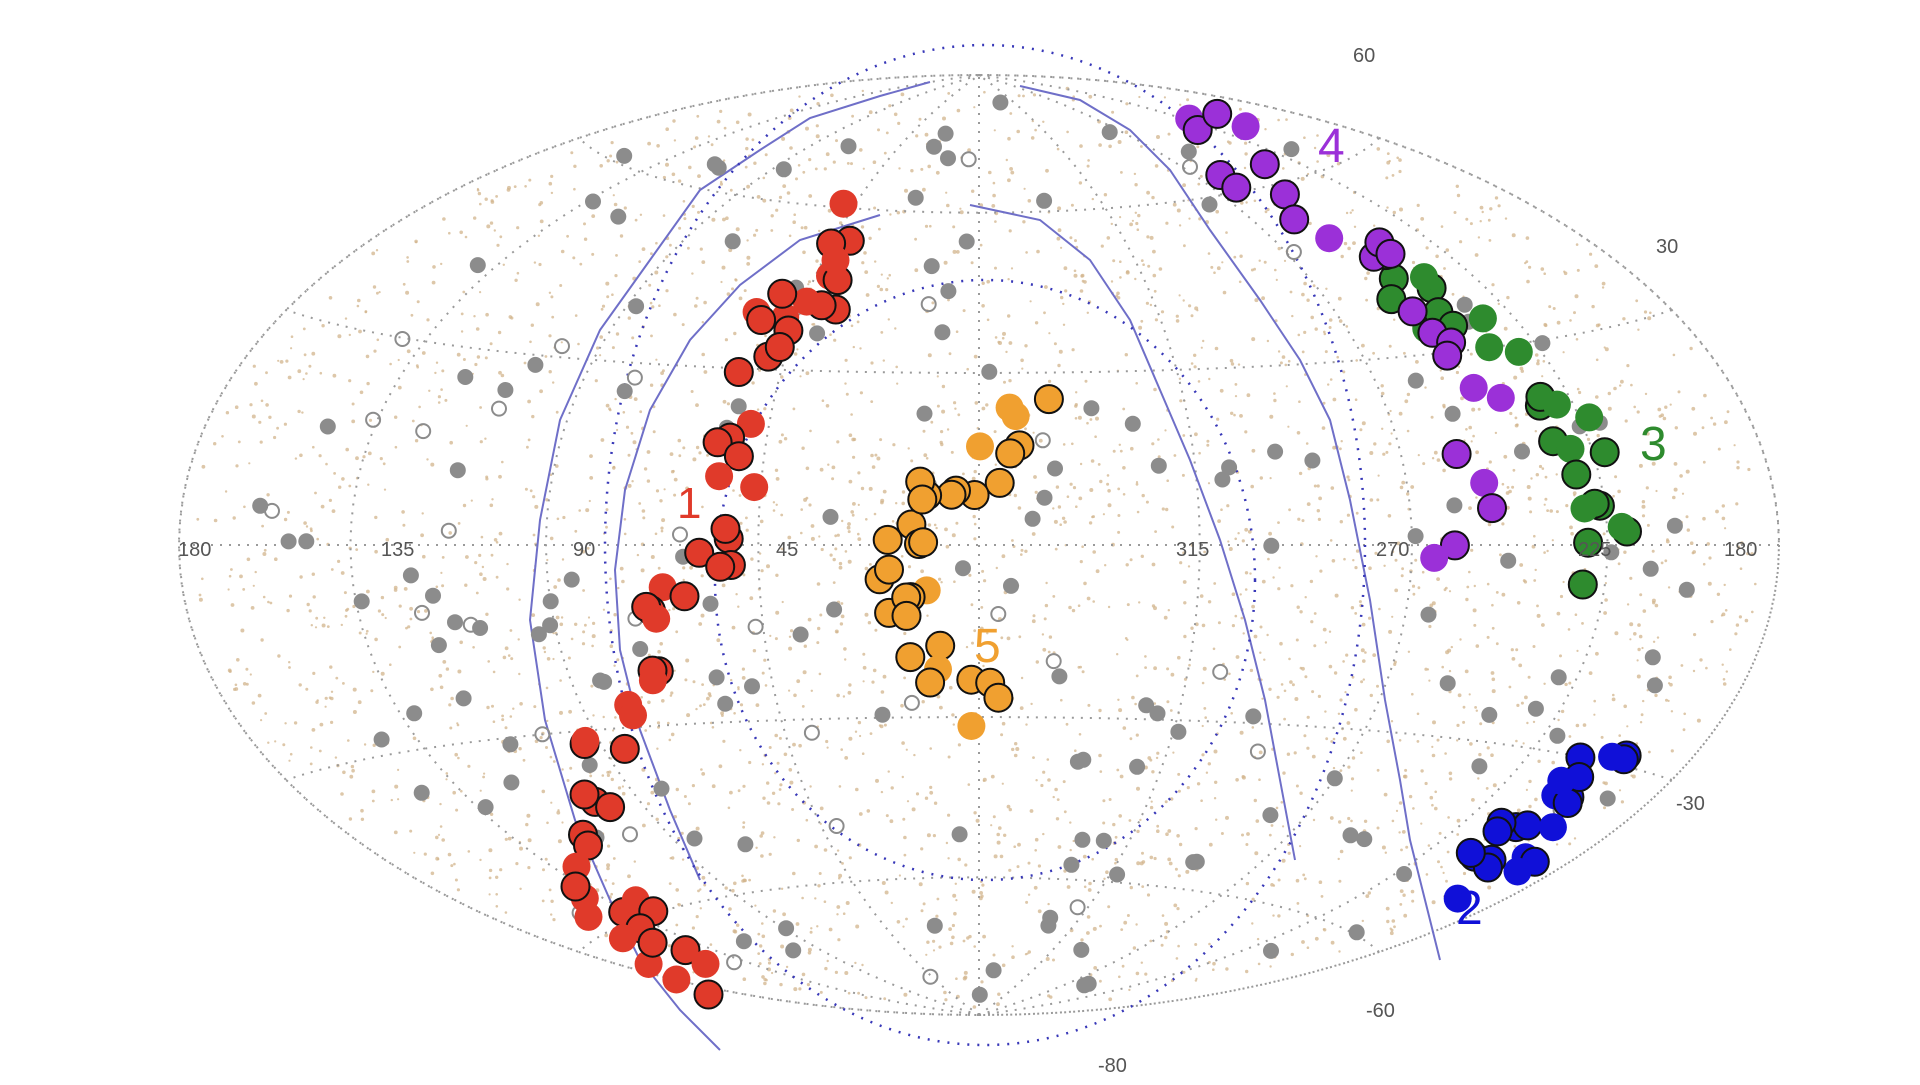 The height and width of the screenshot is (1085, 1920). What do you see at coordinates (887, 539) in the screenshot?
I see `group-5-point` at bounding box center [887, 539].